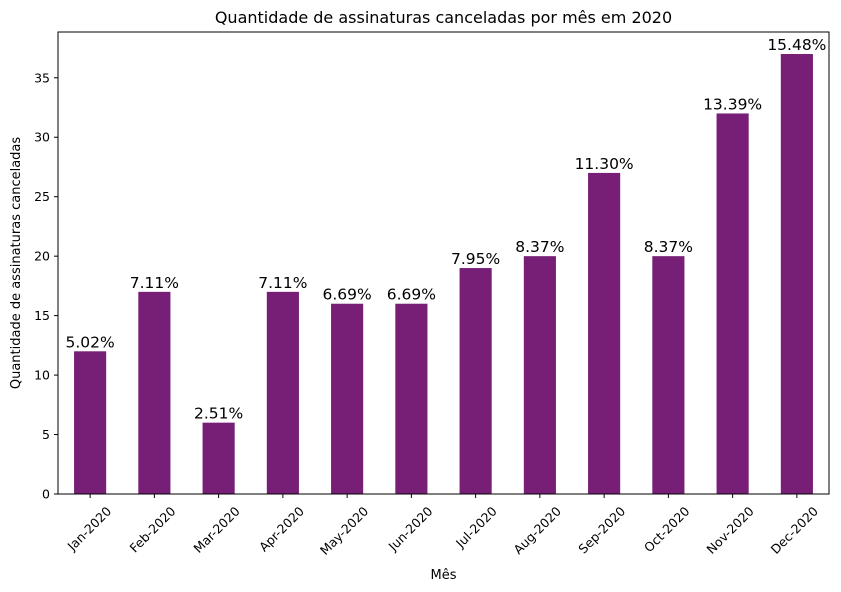  What do you see at coordinates (729, 529) in the screenshot?
I see `x-tick-label: Nov-2020` at bounding box center [729, 529].